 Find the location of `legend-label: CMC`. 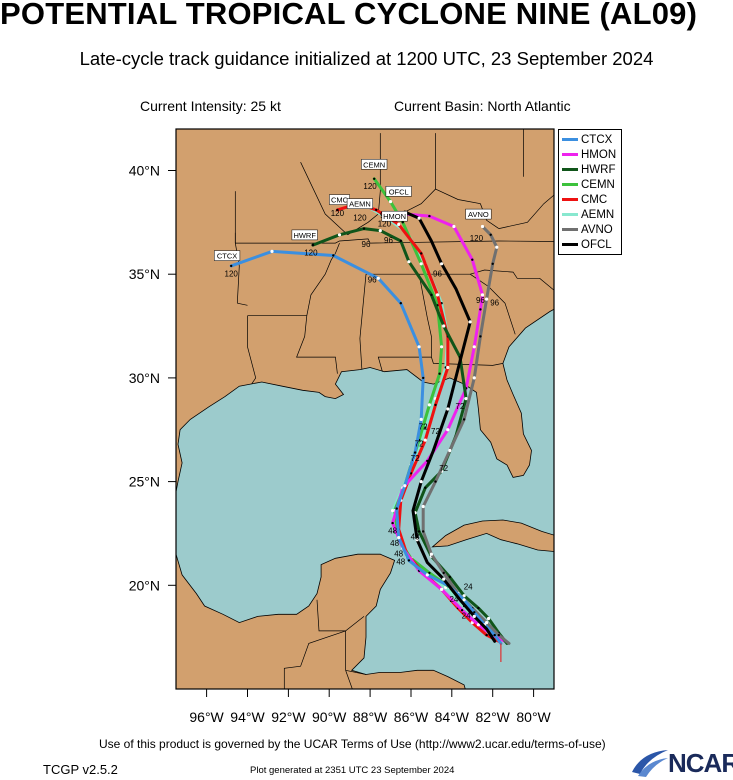

legend-label: CMC is located at coordinates (594, 200).